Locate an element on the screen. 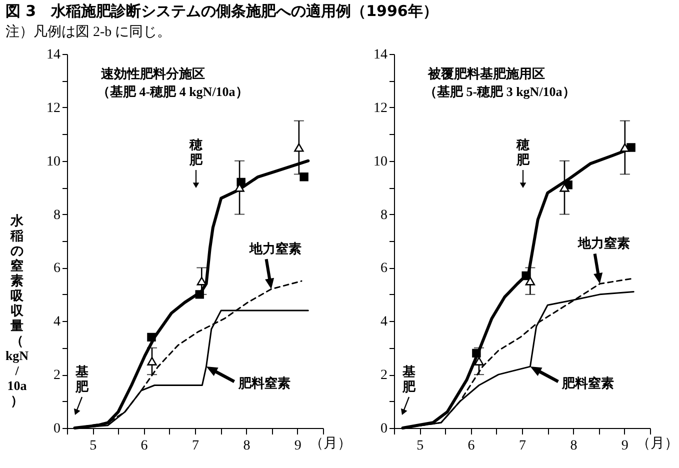 This screenshot has height=468, width=679. series-label: 地力窒素 is located at coordinates (275, 248).